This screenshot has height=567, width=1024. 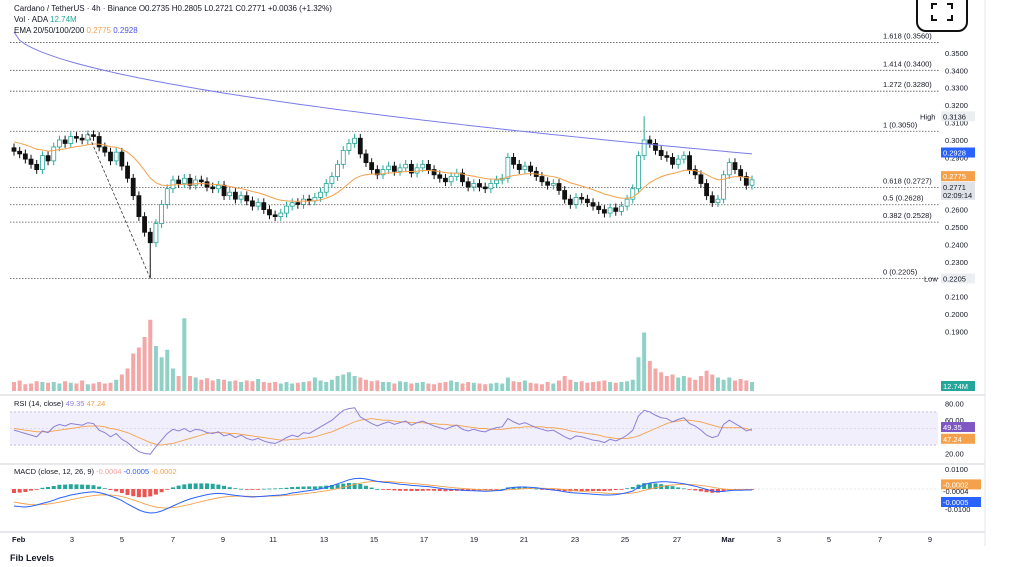 I want to click on fib-level-label: 0.618 (0.2727), so click(x=907, y=181).